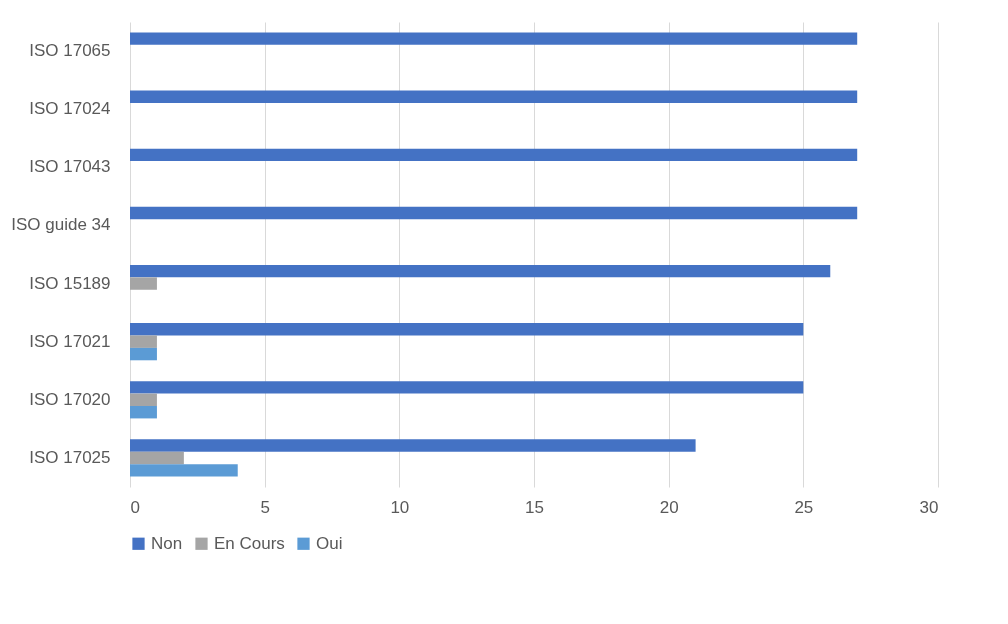 This screenshot has width=1008, height=624. What do you see at coordinates (534, 507) in the screenshot?
I see `x-tick-label: 15` at bounding box center [534, 507].